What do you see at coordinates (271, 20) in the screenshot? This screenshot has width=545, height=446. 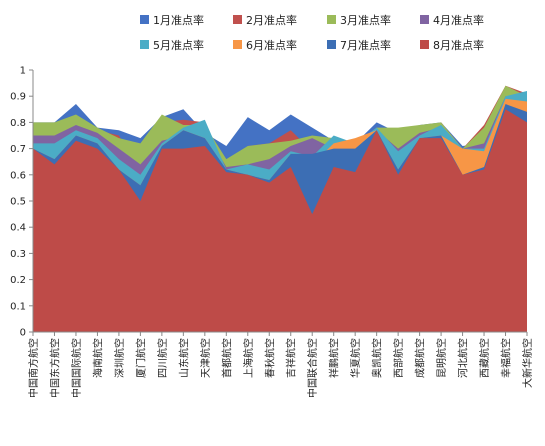 I see `legend-entry: 2月准点率` at bounding box center [271, 20].